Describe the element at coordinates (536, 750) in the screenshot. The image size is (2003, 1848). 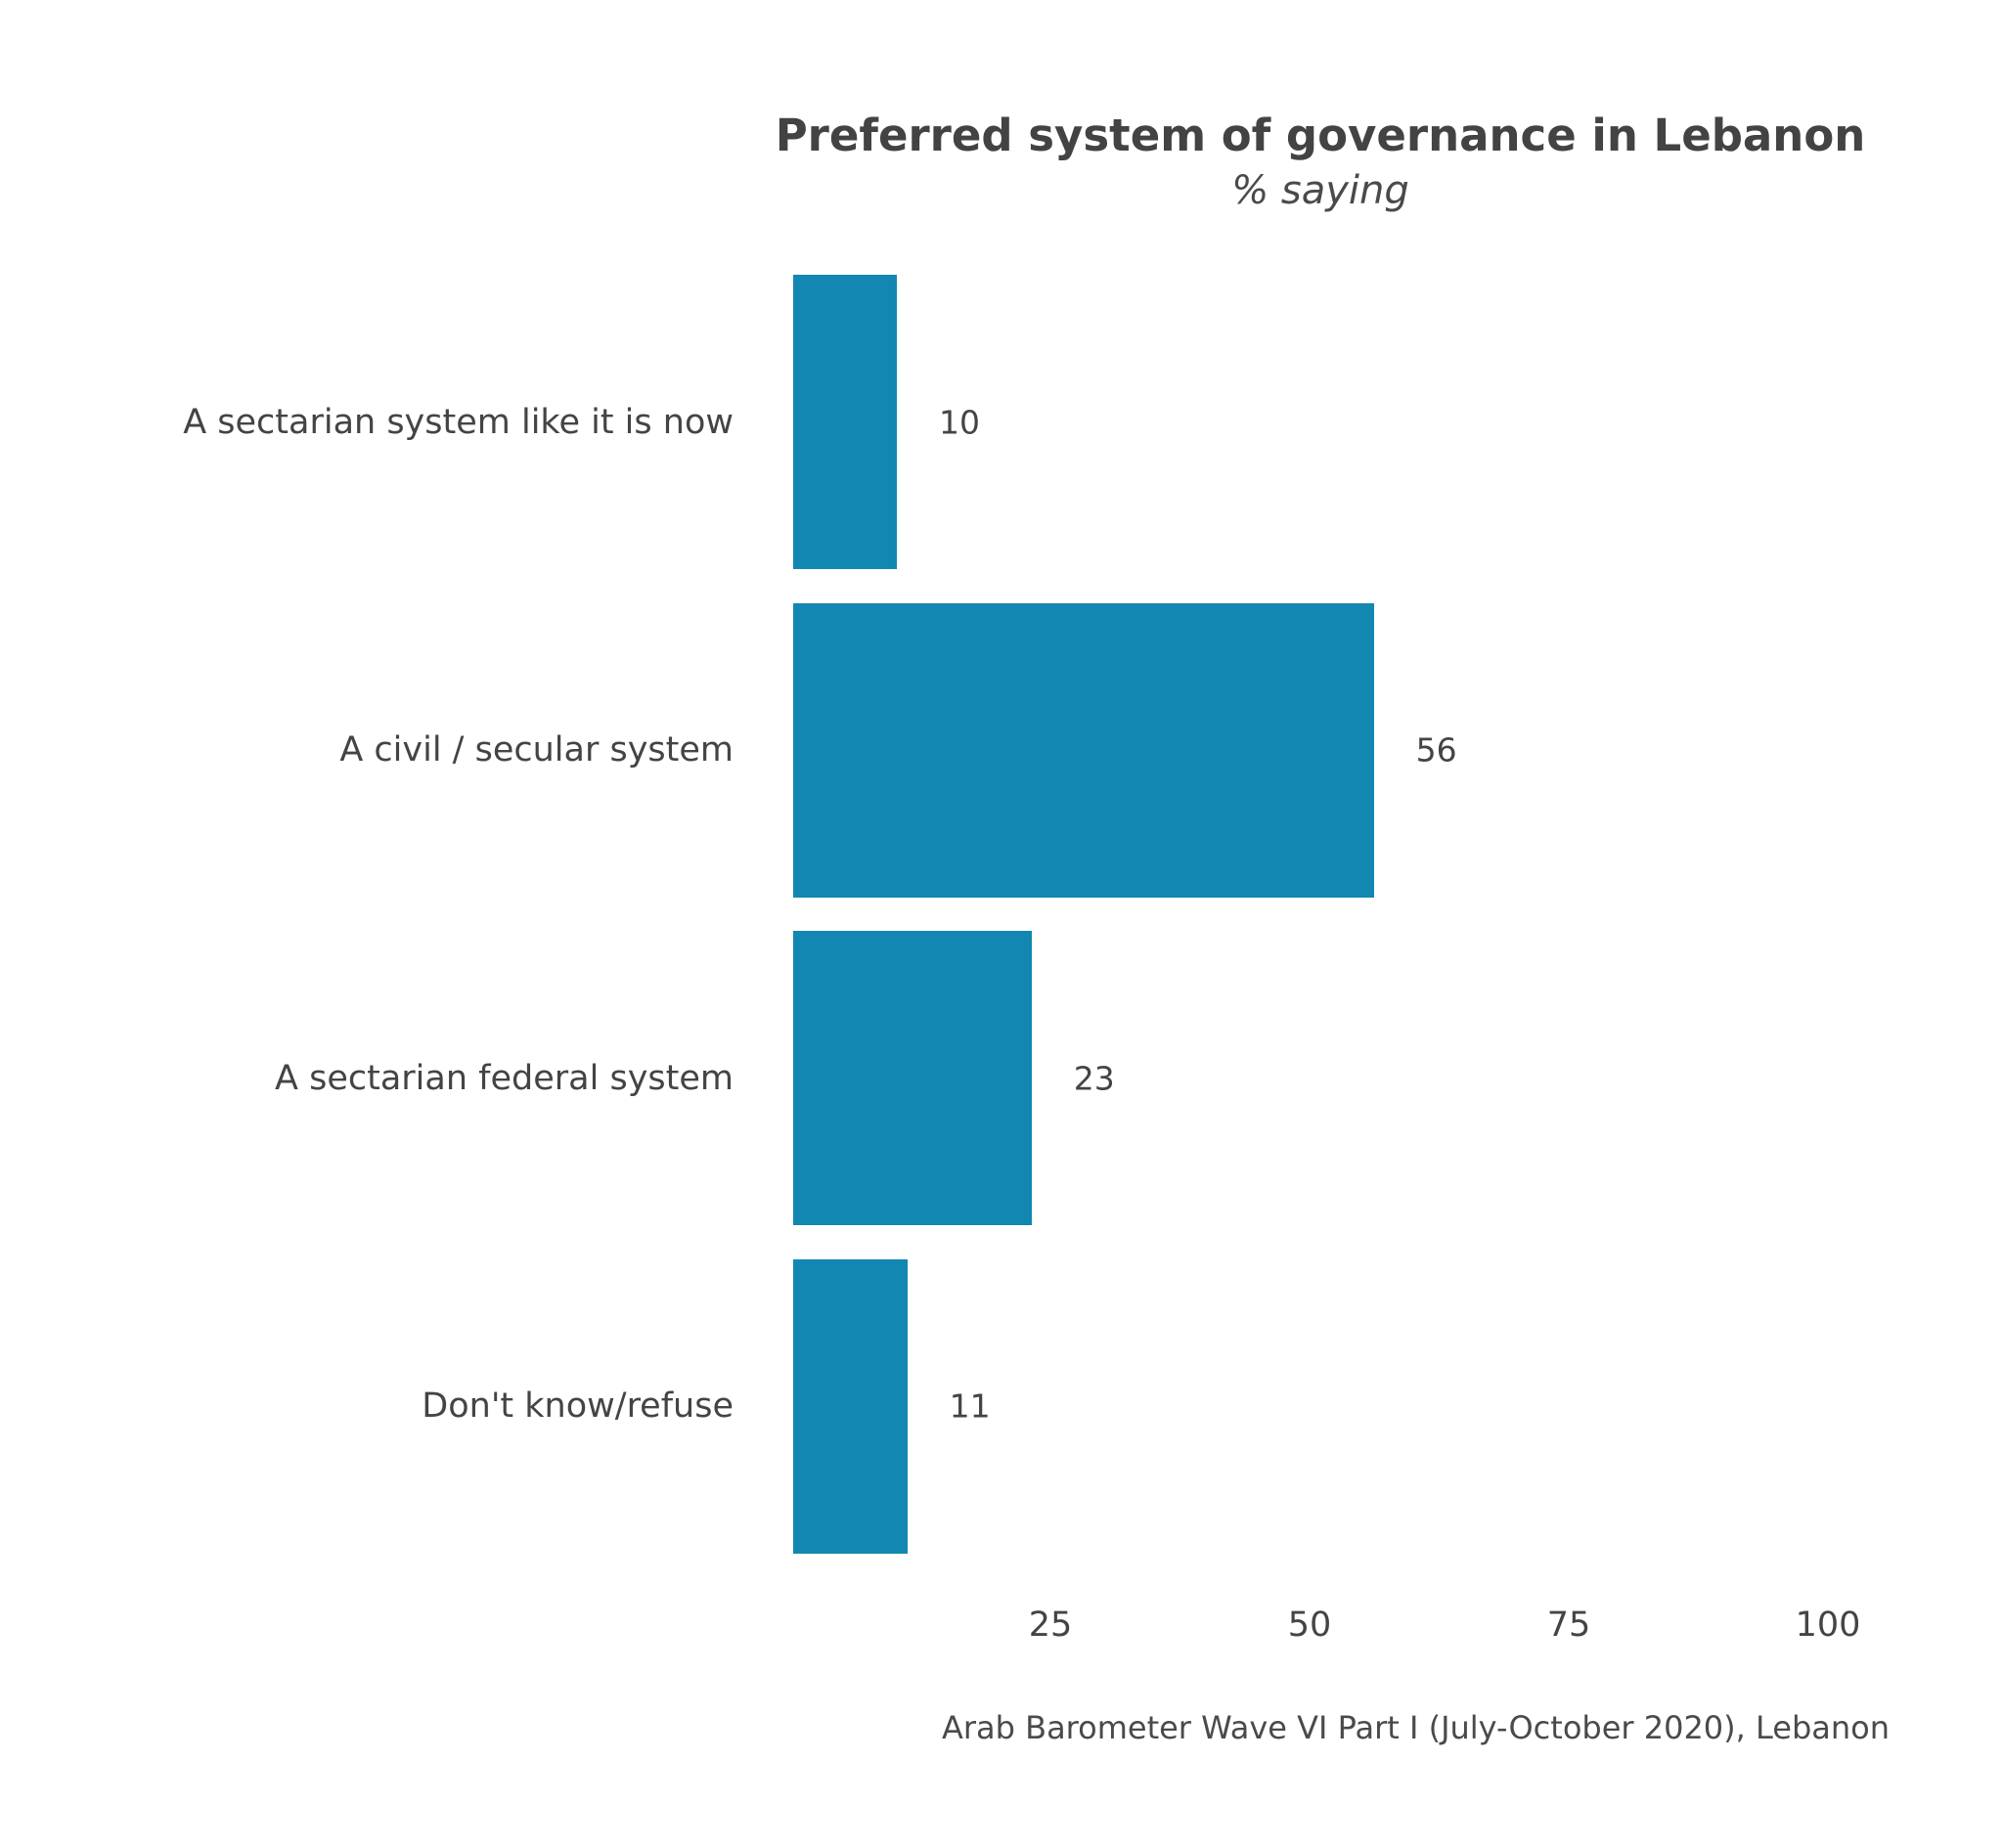
I see `category-label: A civil / secular system` at that location.